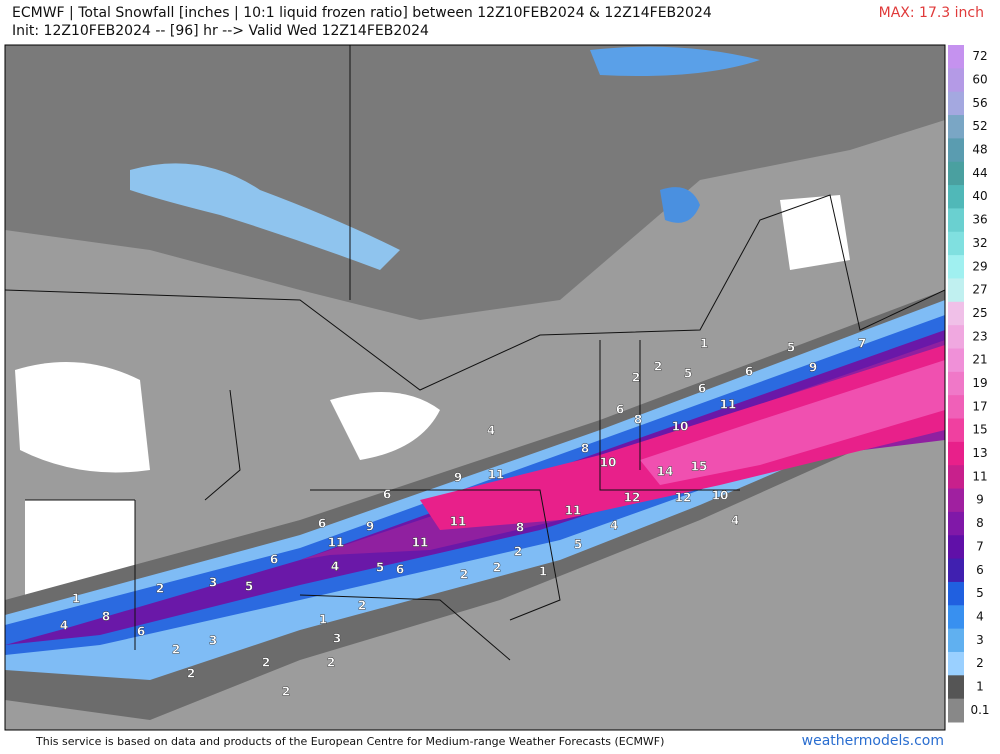  Describe the element at coordinates (979, 406) in the screenshot. I see `colorbar-label: 17` at that location.